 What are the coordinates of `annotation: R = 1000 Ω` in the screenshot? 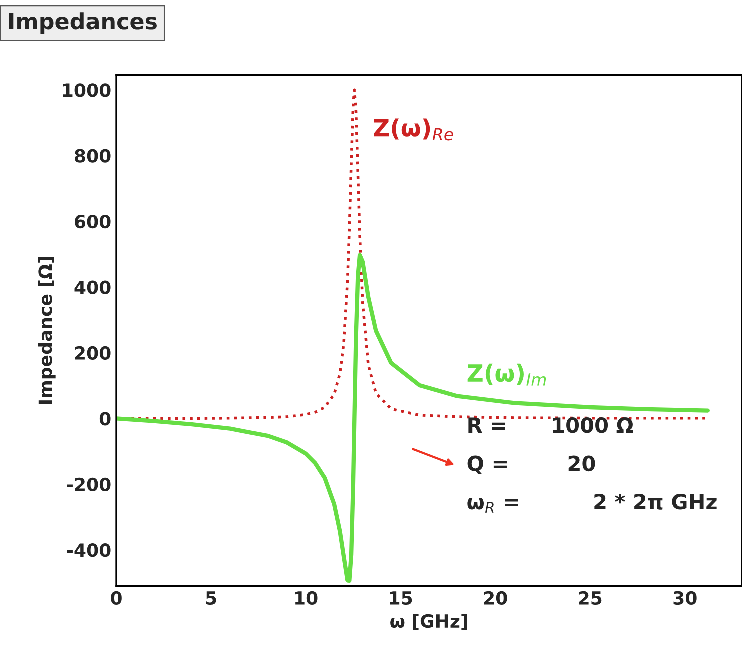 It's located at (551, 425).